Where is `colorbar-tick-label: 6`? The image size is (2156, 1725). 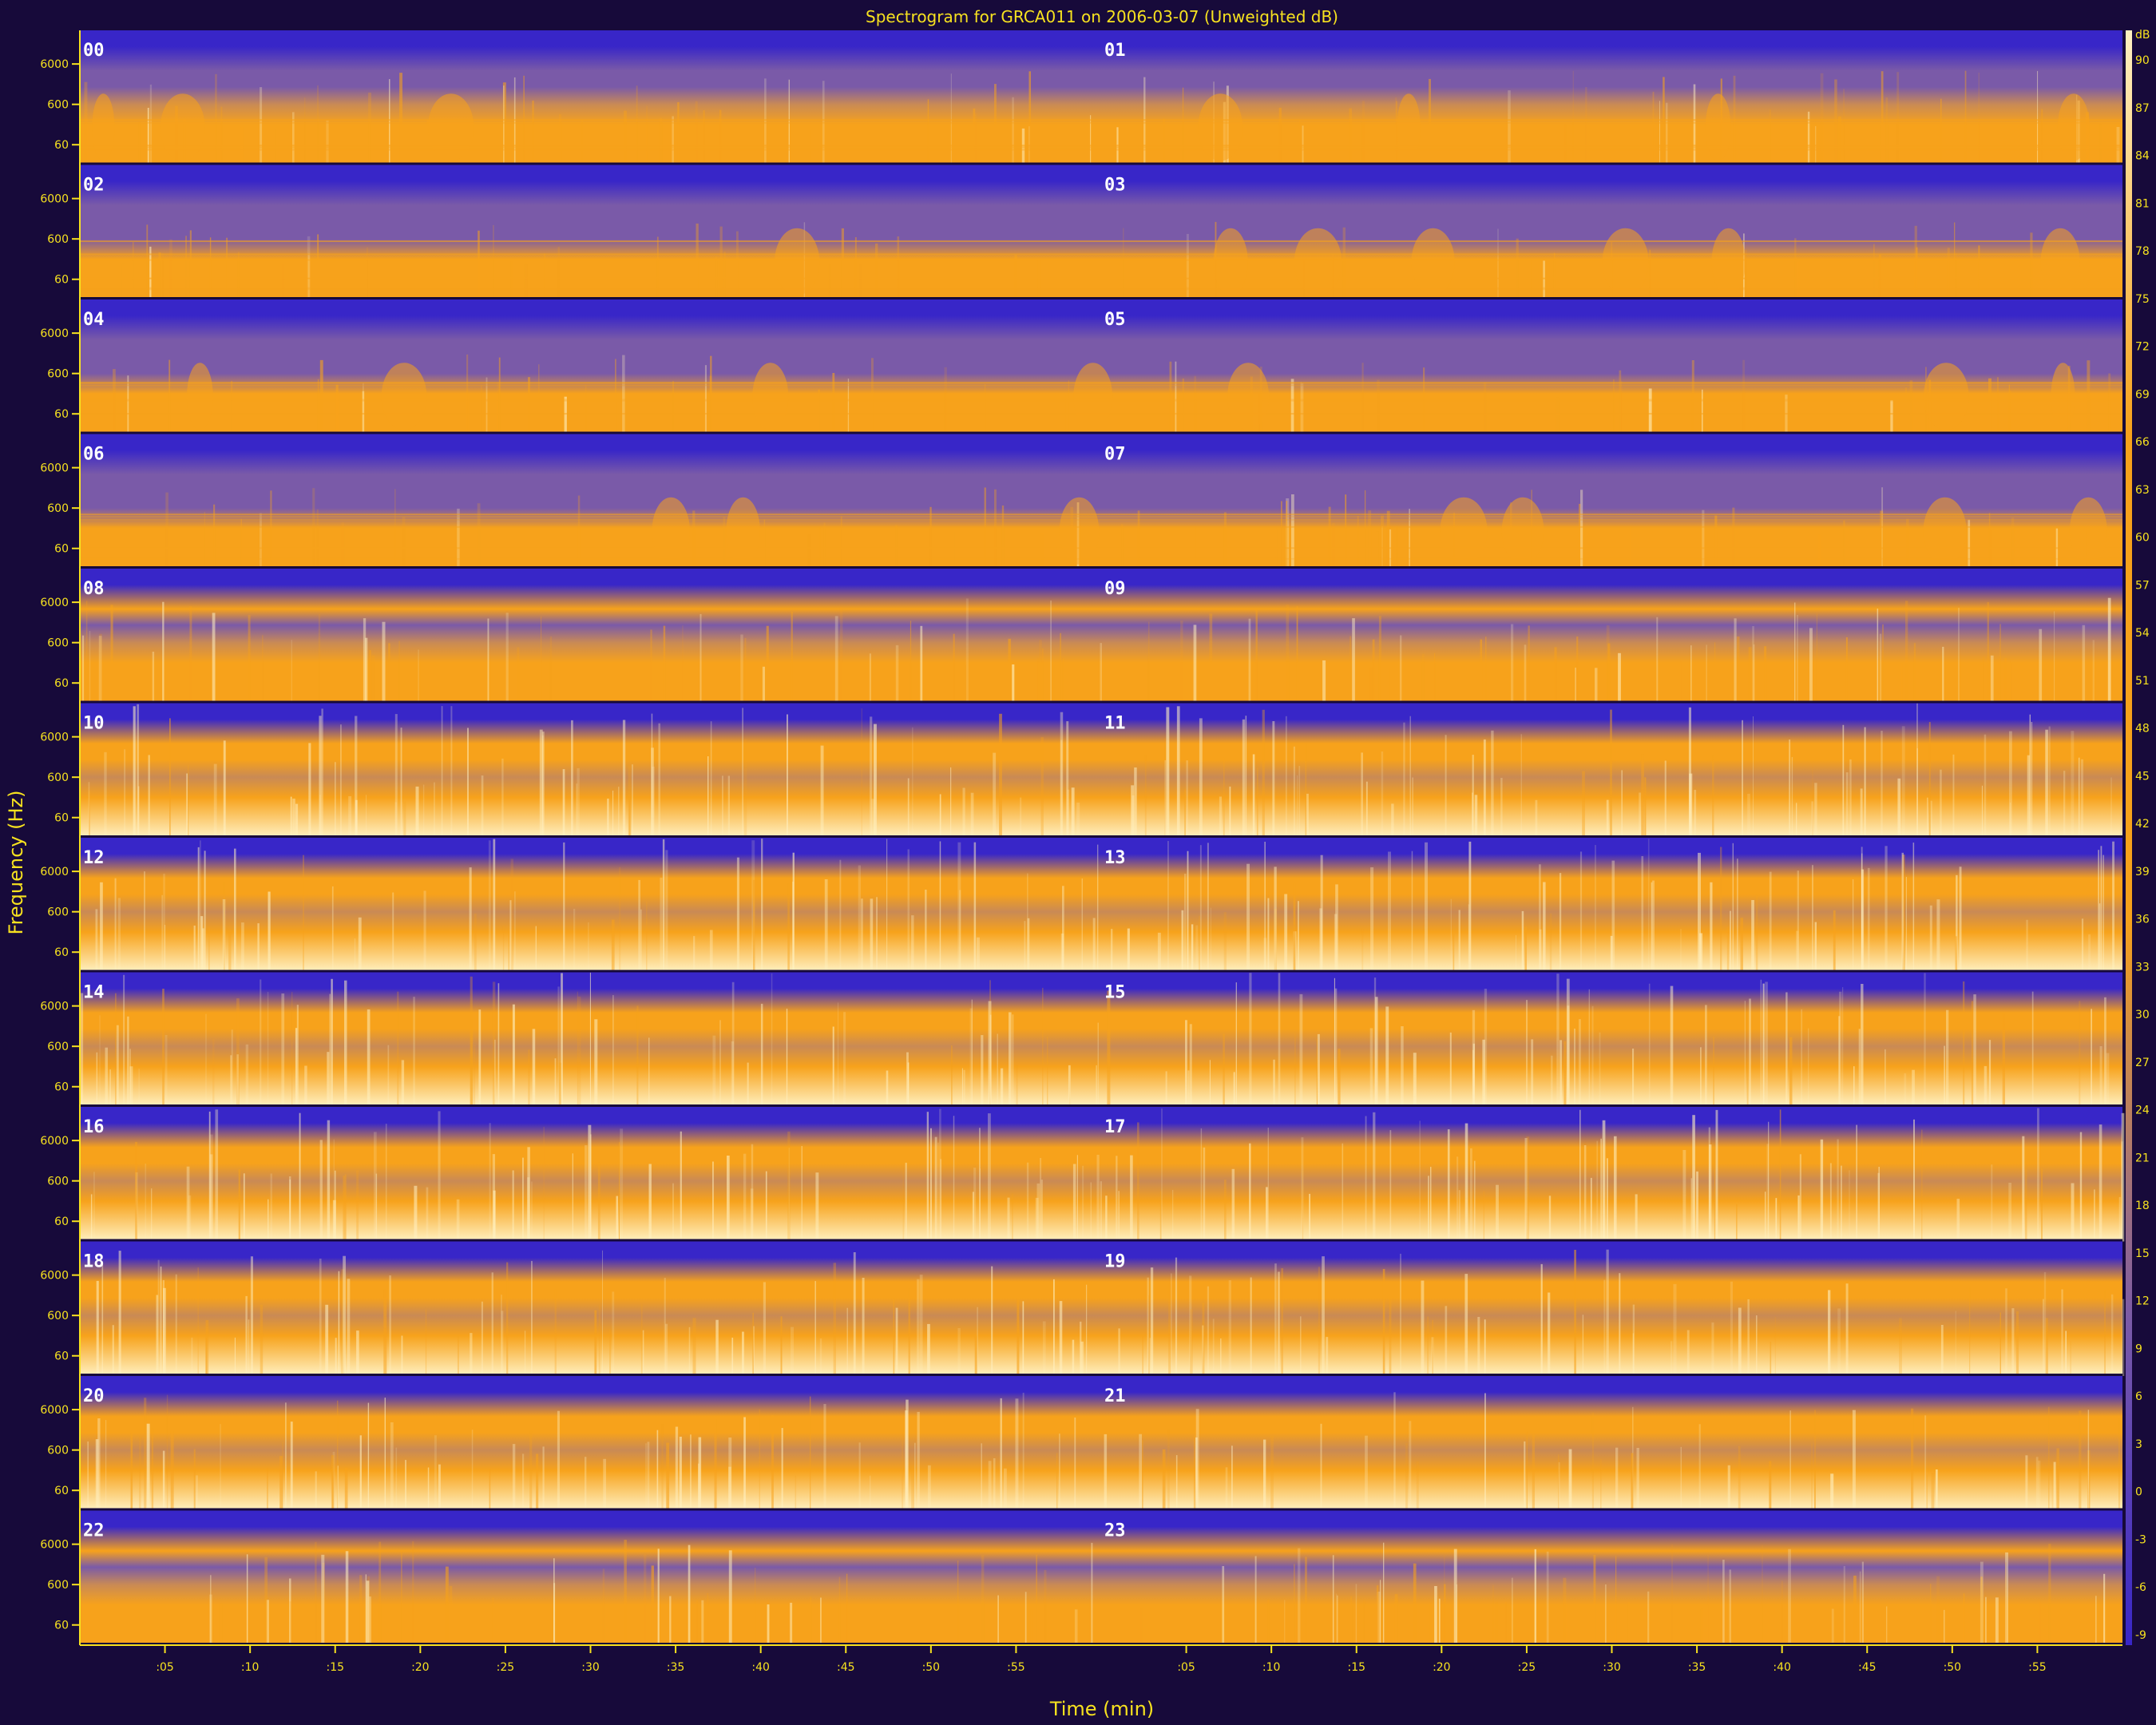 colorbar-tick-label: 6 is located at coordinates (2138, 1397).